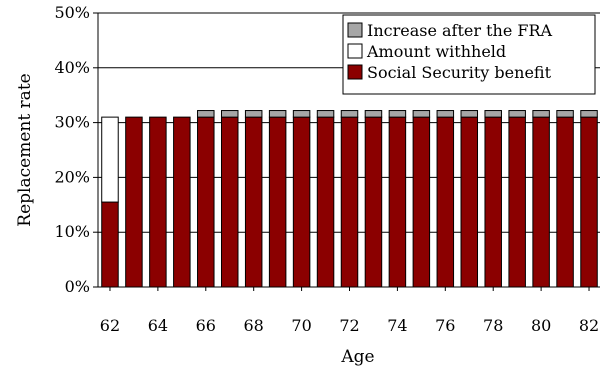 This screenshot has width=600, height=370. What do you see at coordinates (158, 325) in the screenshot?
I see `x-tick-label: 64` at bounding box center [158, 325].